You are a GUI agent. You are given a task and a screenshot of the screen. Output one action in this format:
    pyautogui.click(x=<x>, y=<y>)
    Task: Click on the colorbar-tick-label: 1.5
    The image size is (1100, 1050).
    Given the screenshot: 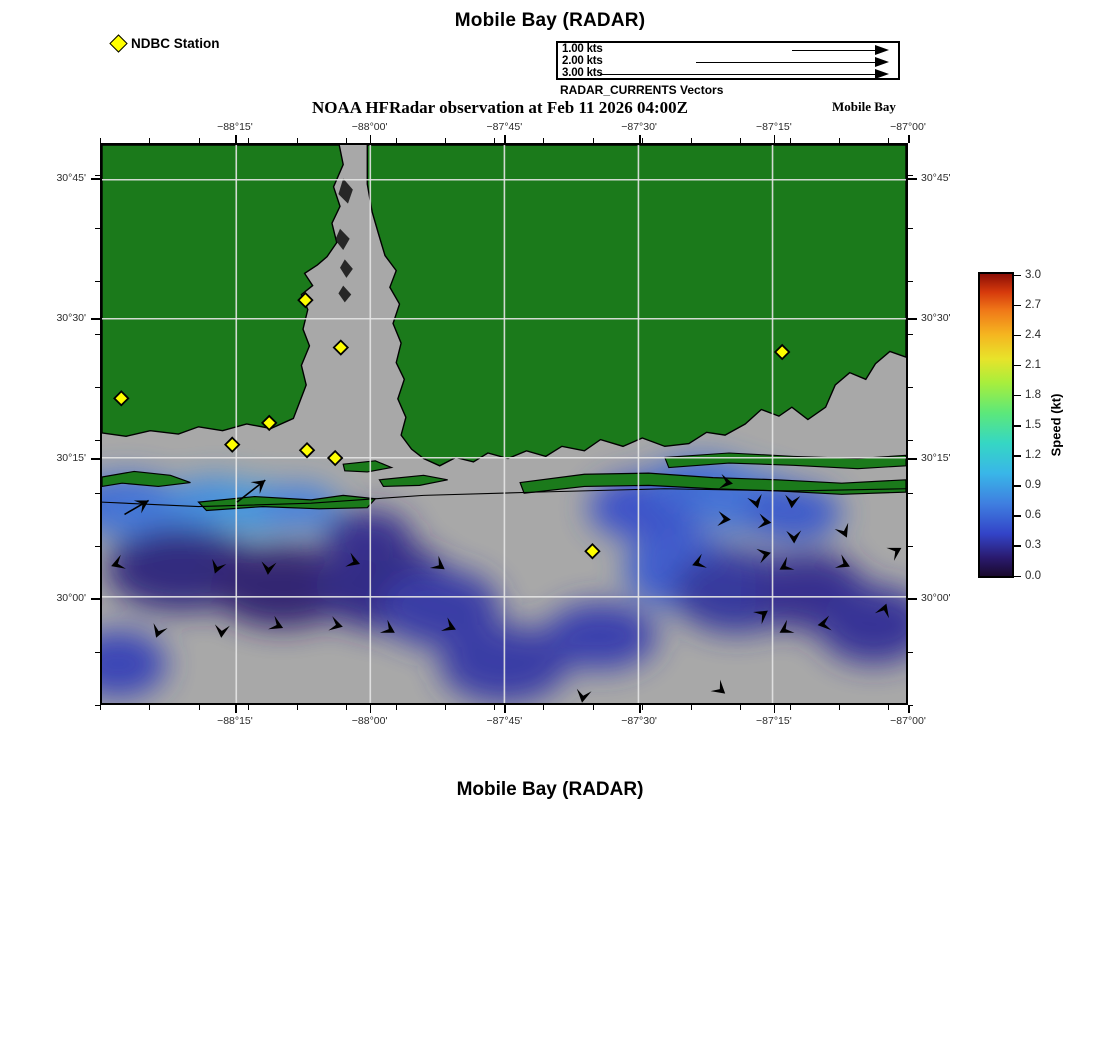 What is the action you would take?
    pyautogui.click(x=1033, y=425)
    